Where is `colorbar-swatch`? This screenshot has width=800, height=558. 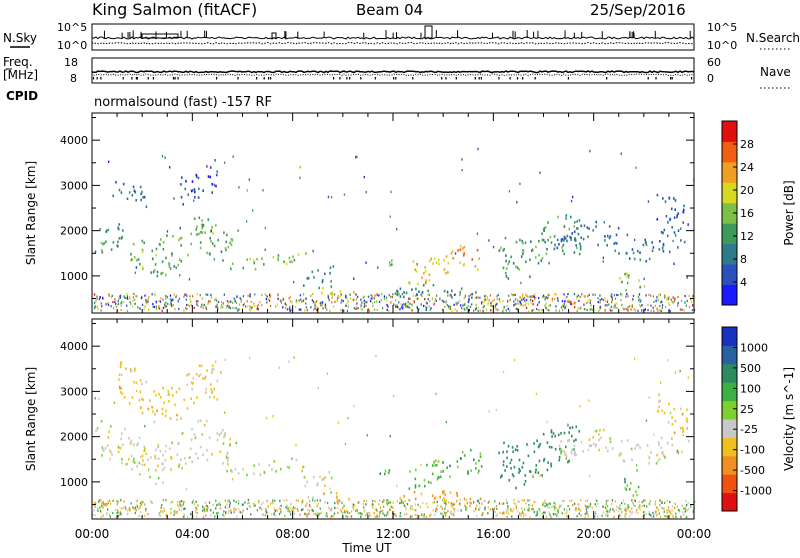 colorbar-swatch is located at coordinates (729, 152).